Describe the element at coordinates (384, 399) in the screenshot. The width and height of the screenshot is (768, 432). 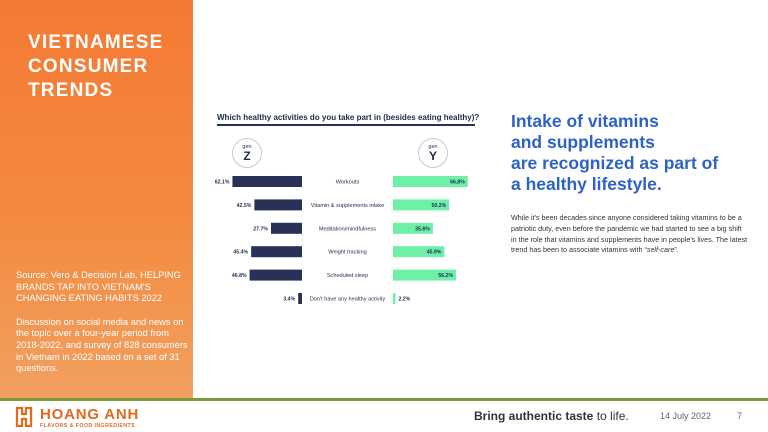
I see `footer-divider` at that location.